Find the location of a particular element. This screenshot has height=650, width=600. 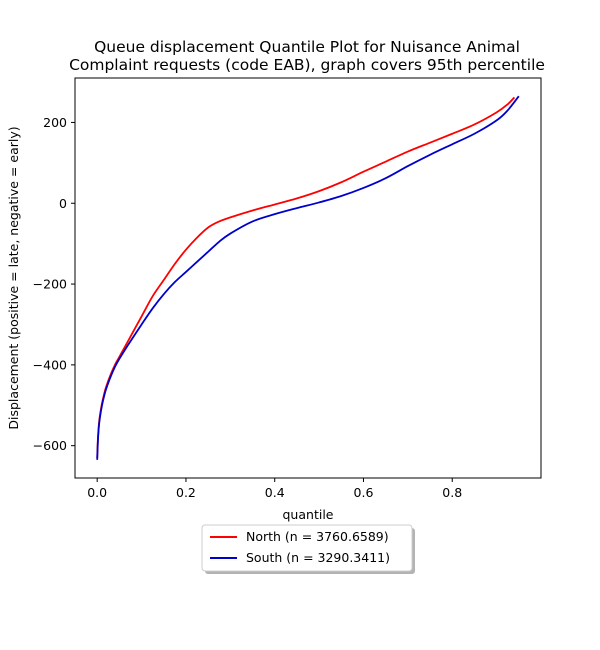

legend-label-north: North (n = 3760.6589) is located at coordinates (317, 536).